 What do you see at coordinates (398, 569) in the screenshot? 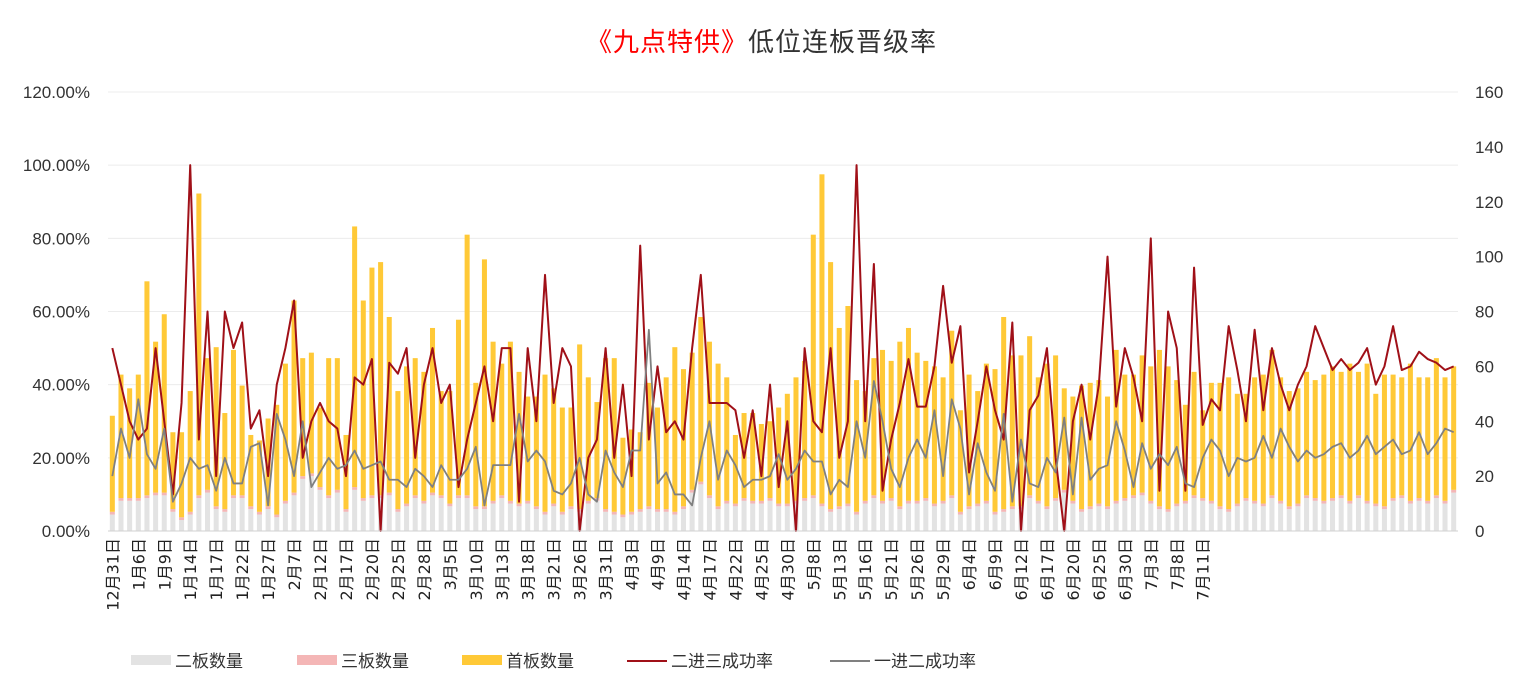
I see `x-tick-label: 2月25日` at bounding box center [398, 569].